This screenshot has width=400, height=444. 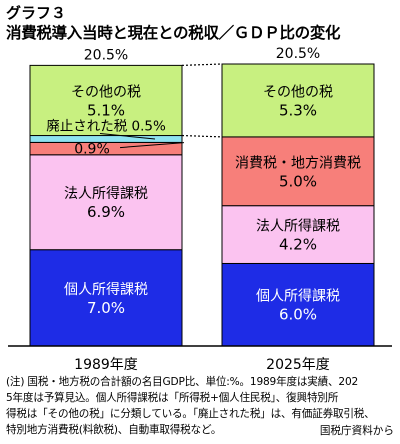 I want to click on chart-title: 消費税導入当時と現在との税収／ＧＤＰ比の変化, so click(x=173, y=33).